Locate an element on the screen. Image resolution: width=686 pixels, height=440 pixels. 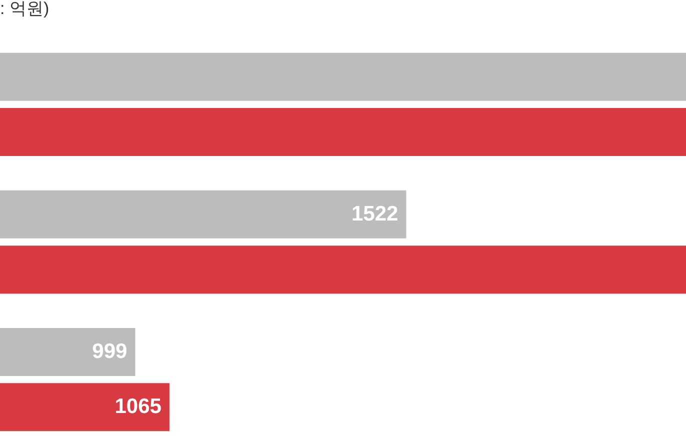
data-label: 1522 is located at coordinates (374, 214).